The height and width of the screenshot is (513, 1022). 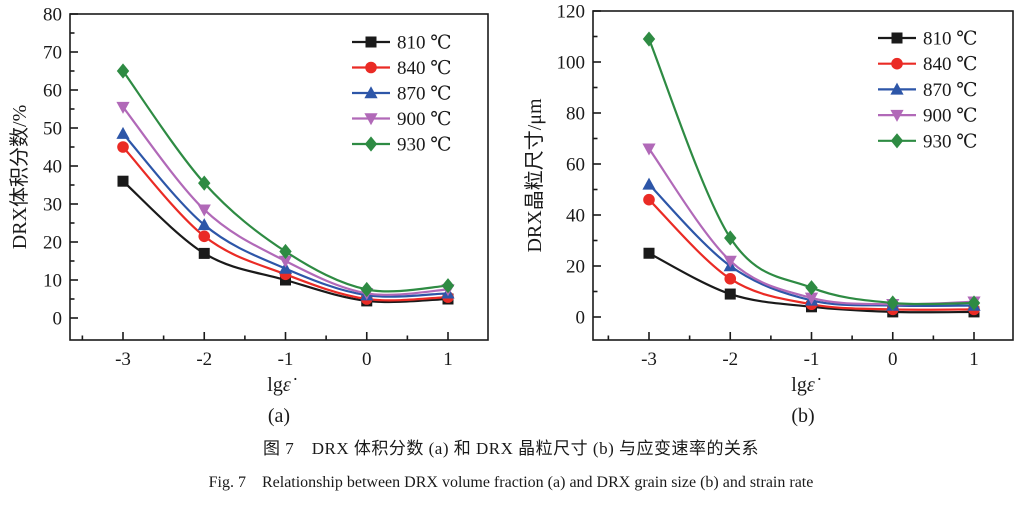 What do you see at coordinates (571, 63) in the screenshot?
I see `y-tick-label: 100` at bounding box center [571, 63].